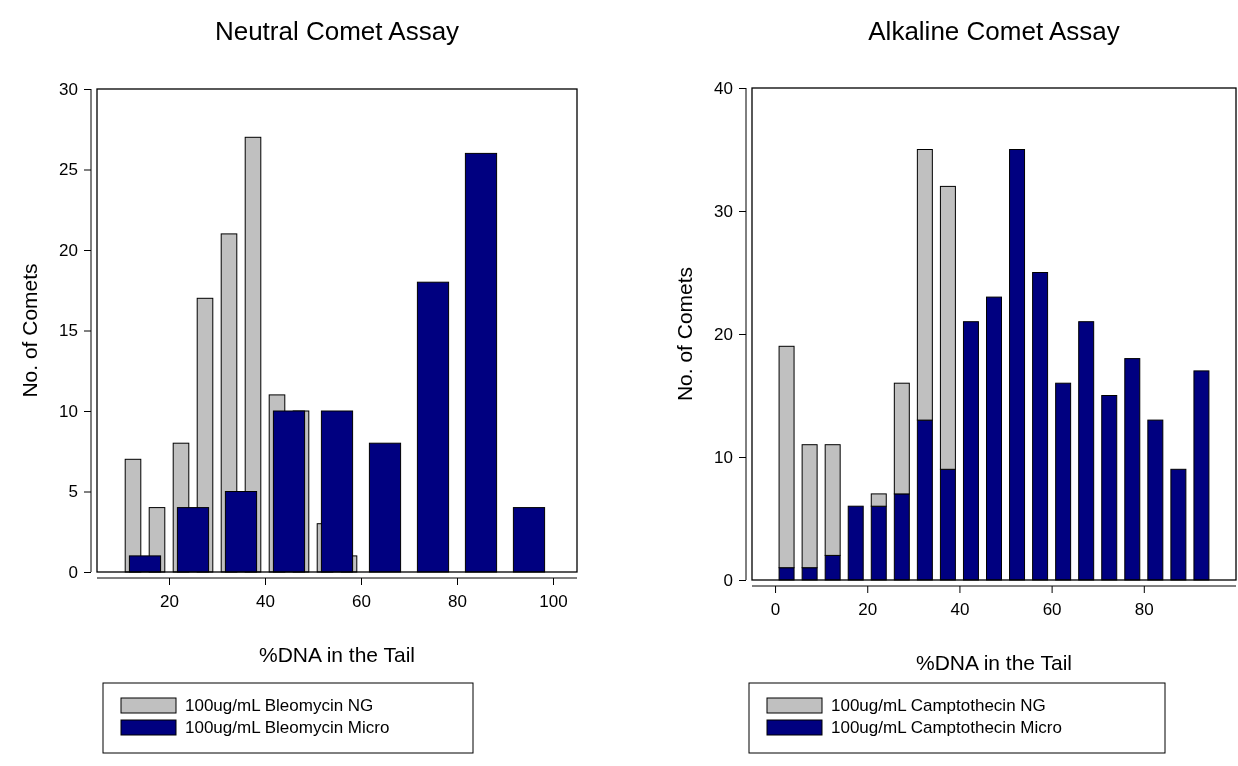  Describe the element at coordinates (287, 727) in the screenshot. I see `legend-label: 100ug/mL Bleomycin Micro` at that location.